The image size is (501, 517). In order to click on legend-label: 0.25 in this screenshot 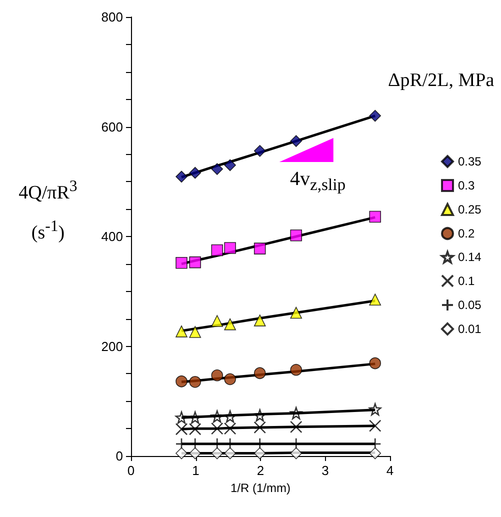, I will do `click(470, 209)`.